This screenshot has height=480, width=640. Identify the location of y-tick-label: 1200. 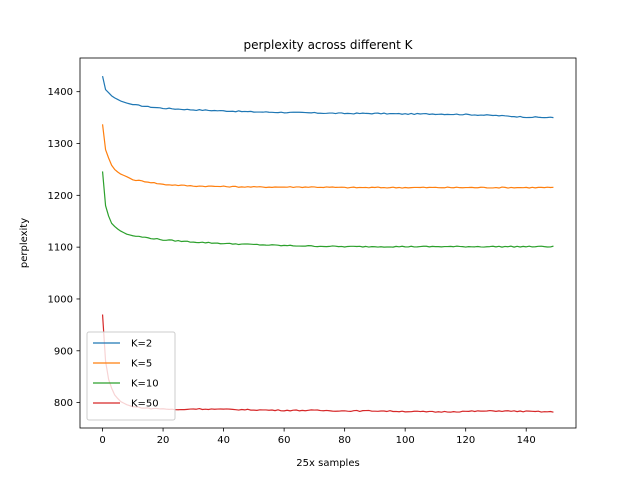
(60, 196).